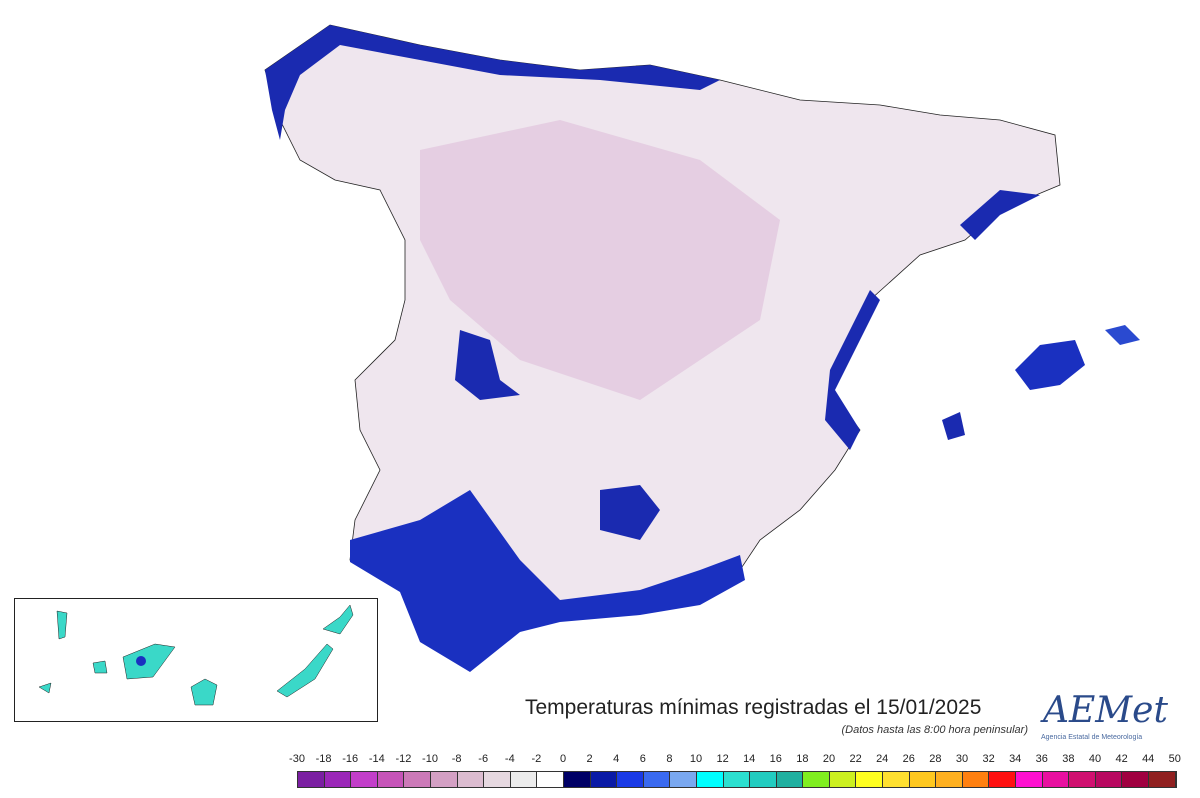 The width and height of the screenshot is (1200, 798). I want to click on legend-tick-label: -30, so click(297, 759).